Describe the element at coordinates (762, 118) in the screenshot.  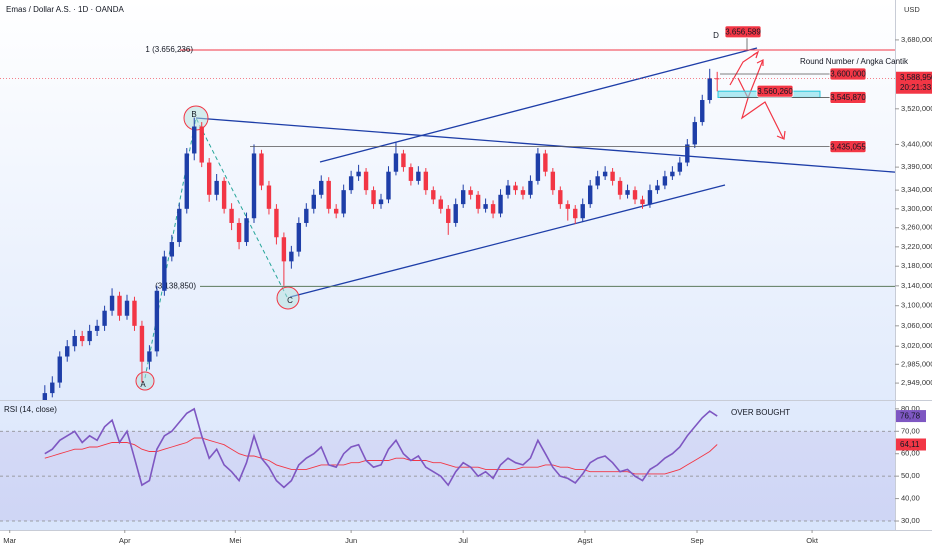
I see `projection-arrow` at that location.